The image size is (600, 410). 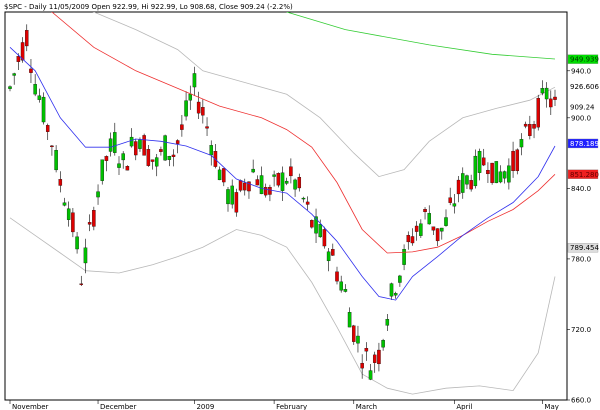 I want to click on price-badge-label: 851.280, so click(x=584, y=175).